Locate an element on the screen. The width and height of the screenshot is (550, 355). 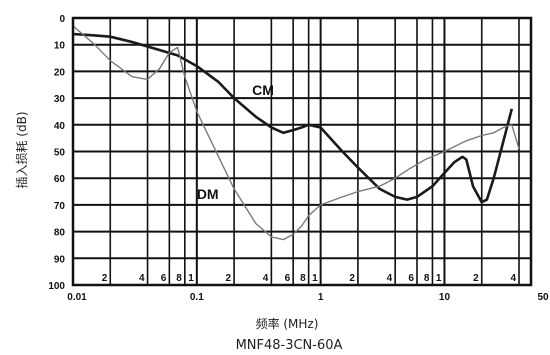
series-annotation-dm: DM is located at coordinates (208, 194).